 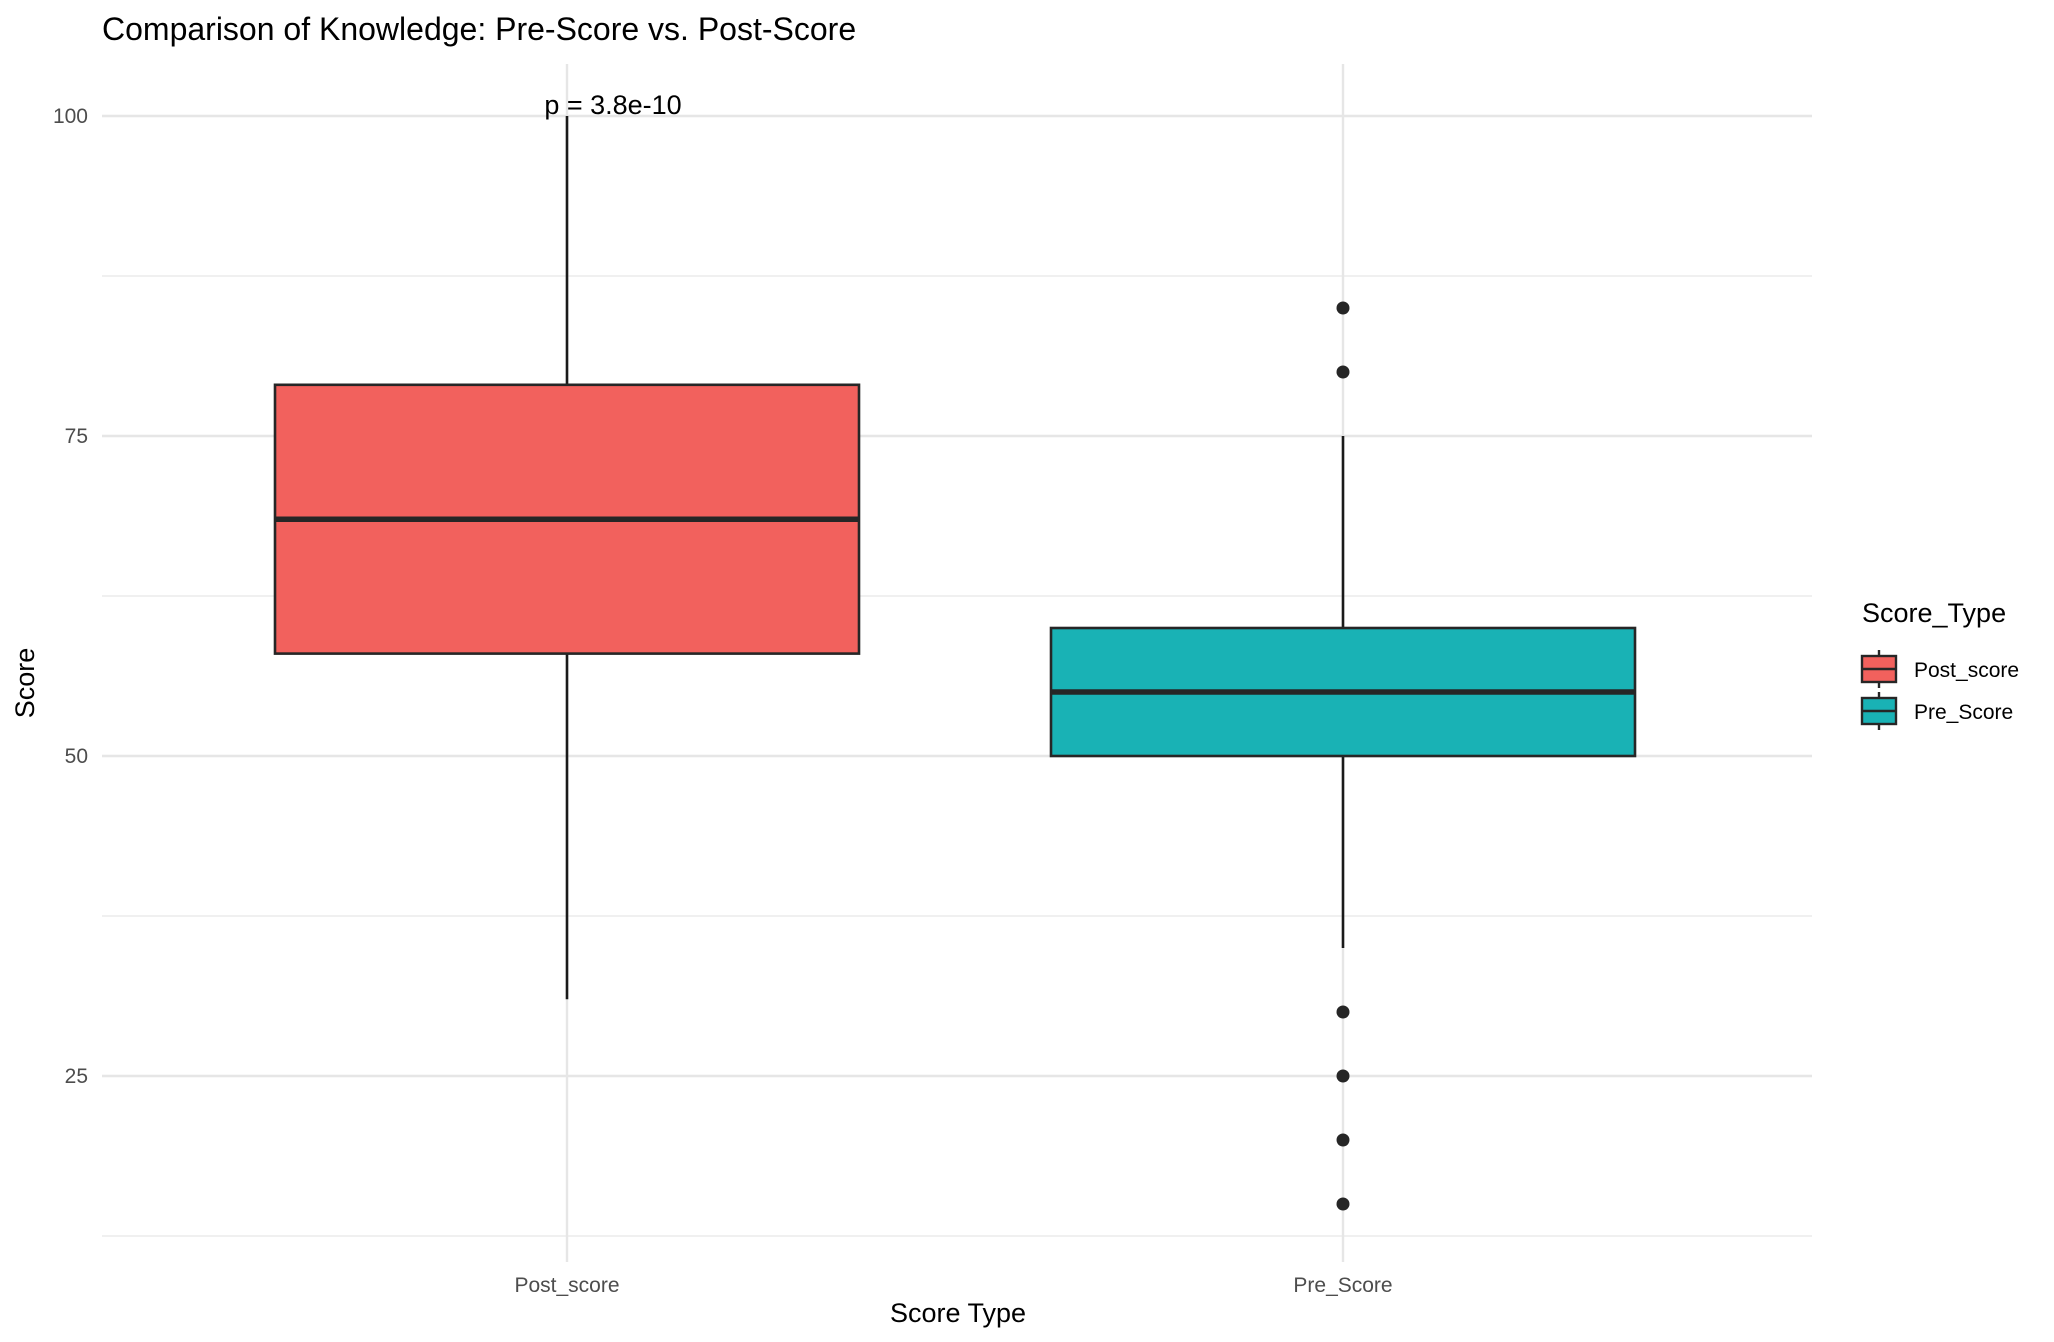 What do you see at coordinates (76, 1076) in the screenshot?
I see `y-tick-label: 25` at bounding box center [76, 1076].